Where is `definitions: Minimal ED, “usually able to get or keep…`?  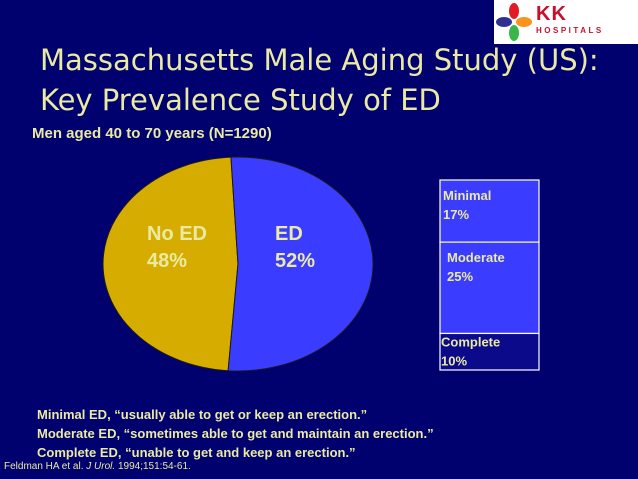 definitions: Minimal ED, “usually able to get or keep… is located at coordinates (235, 433).